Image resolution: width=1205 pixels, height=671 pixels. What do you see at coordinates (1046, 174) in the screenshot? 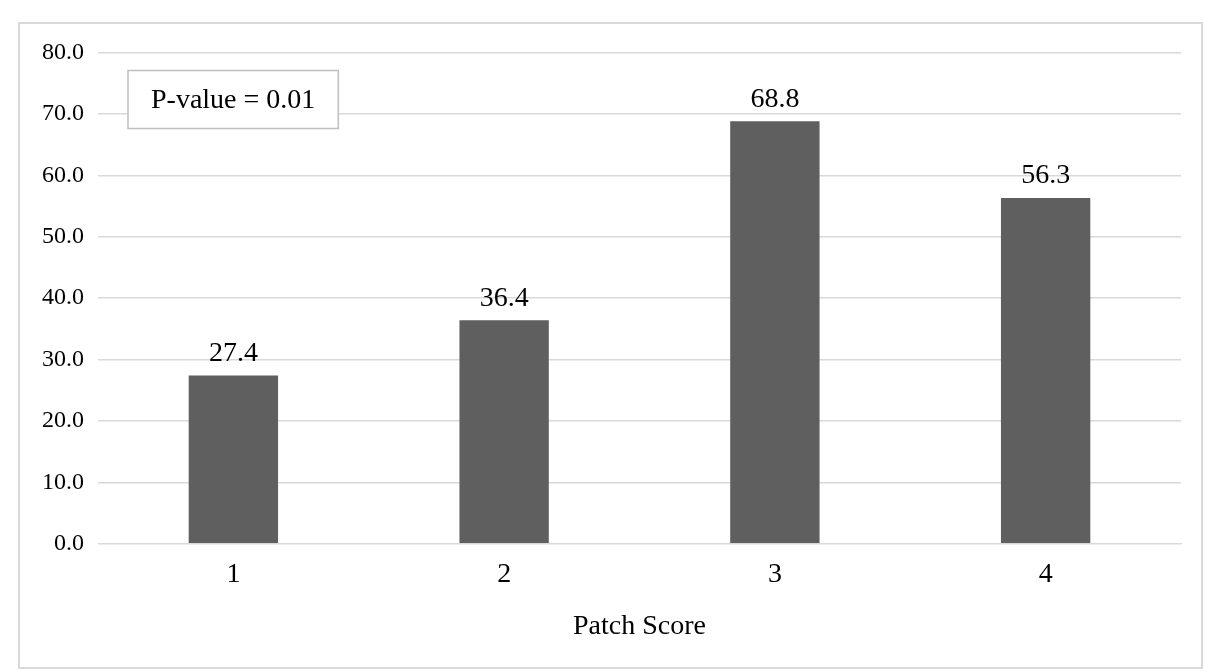
I see `data-label: 56.3` at bounding box center [1046, 174].